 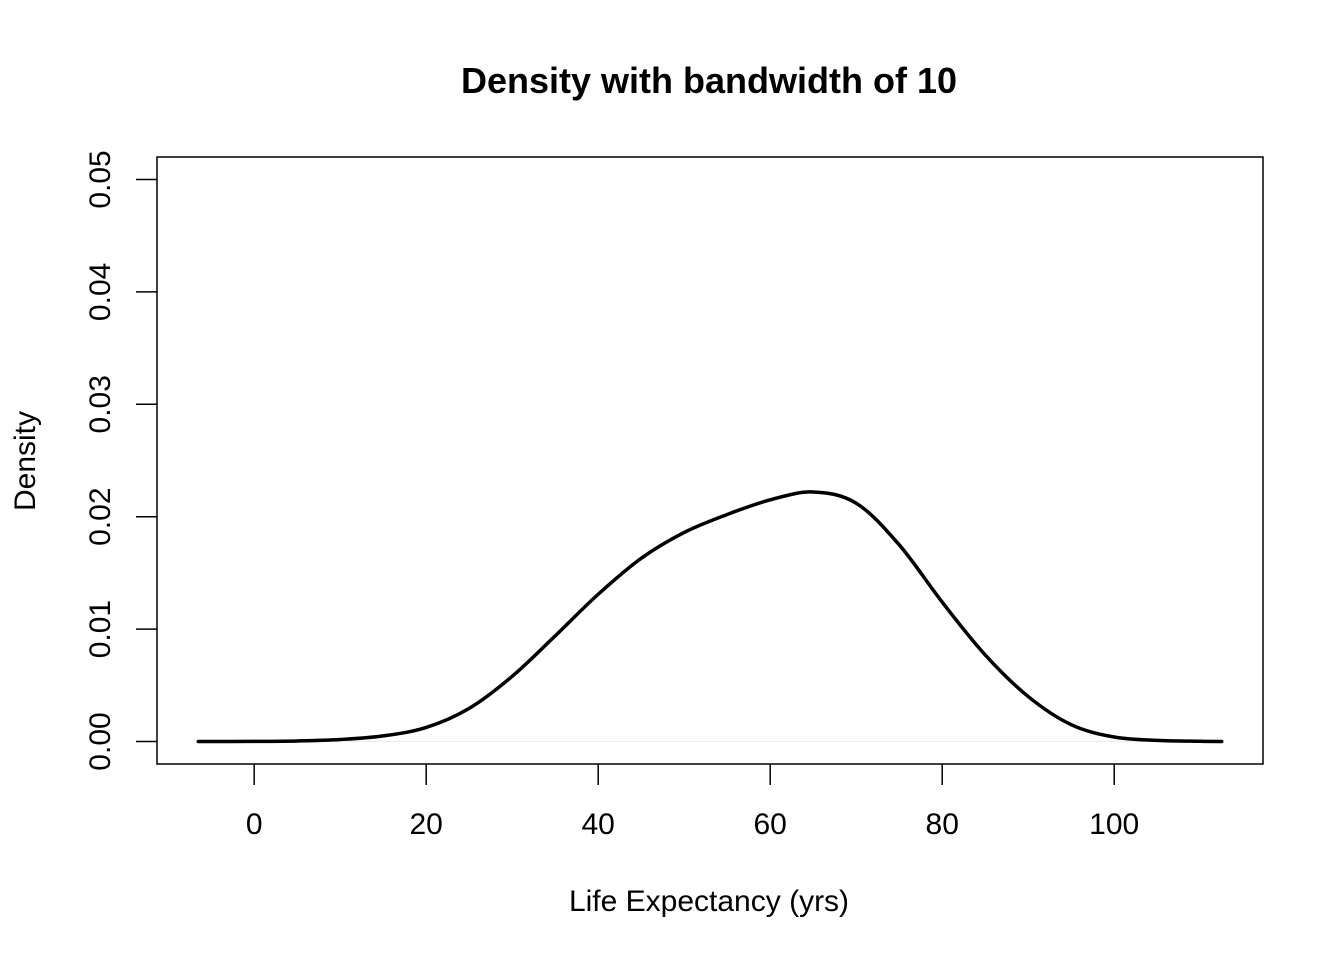 What do you see at coordinates (426, 824) in the screenshot?
I see `x-tick-label: 20` at bounding box center [426, 824].